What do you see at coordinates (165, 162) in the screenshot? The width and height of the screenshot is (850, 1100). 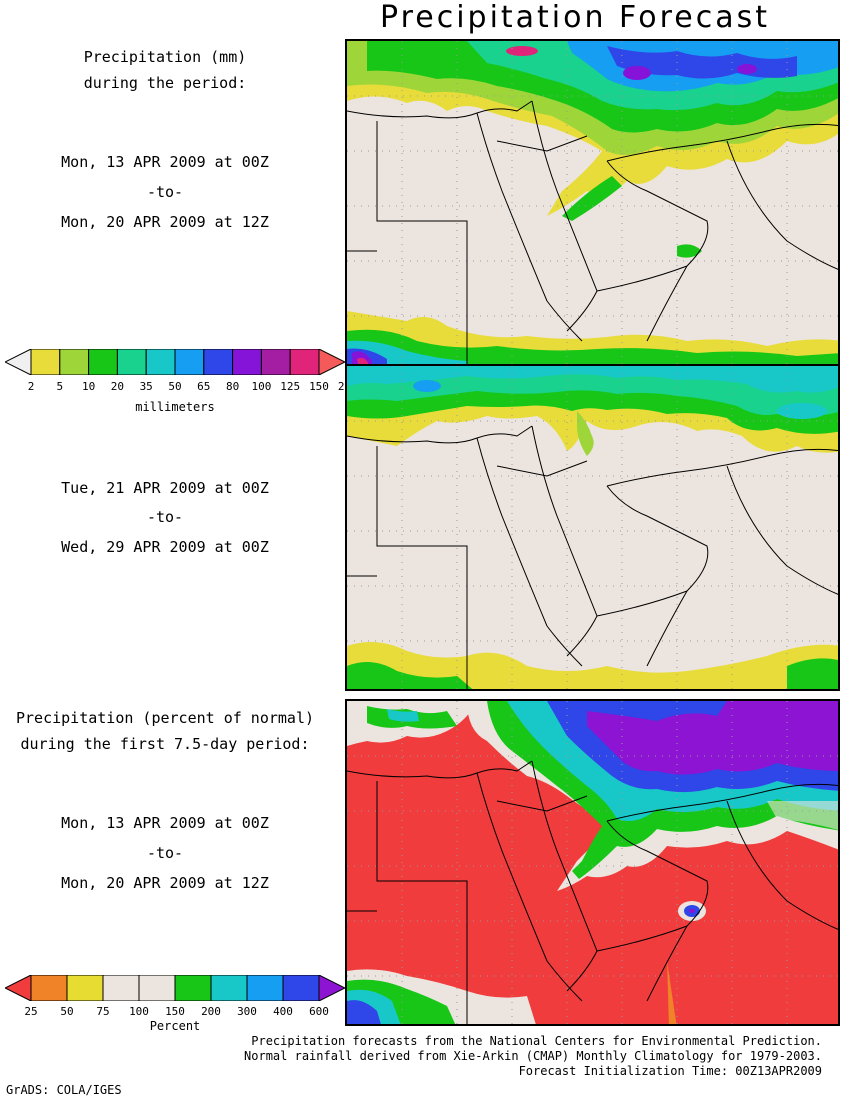 I see `panel1-start-date: Mon, 13 APR 2009 at 00Z` at bounding box center [165, 162].